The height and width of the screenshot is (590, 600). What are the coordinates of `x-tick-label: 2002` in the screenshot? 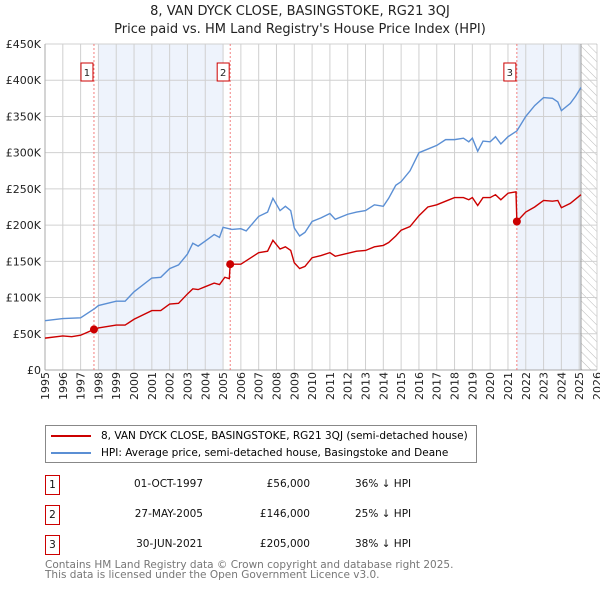 It's located at (170, 386).